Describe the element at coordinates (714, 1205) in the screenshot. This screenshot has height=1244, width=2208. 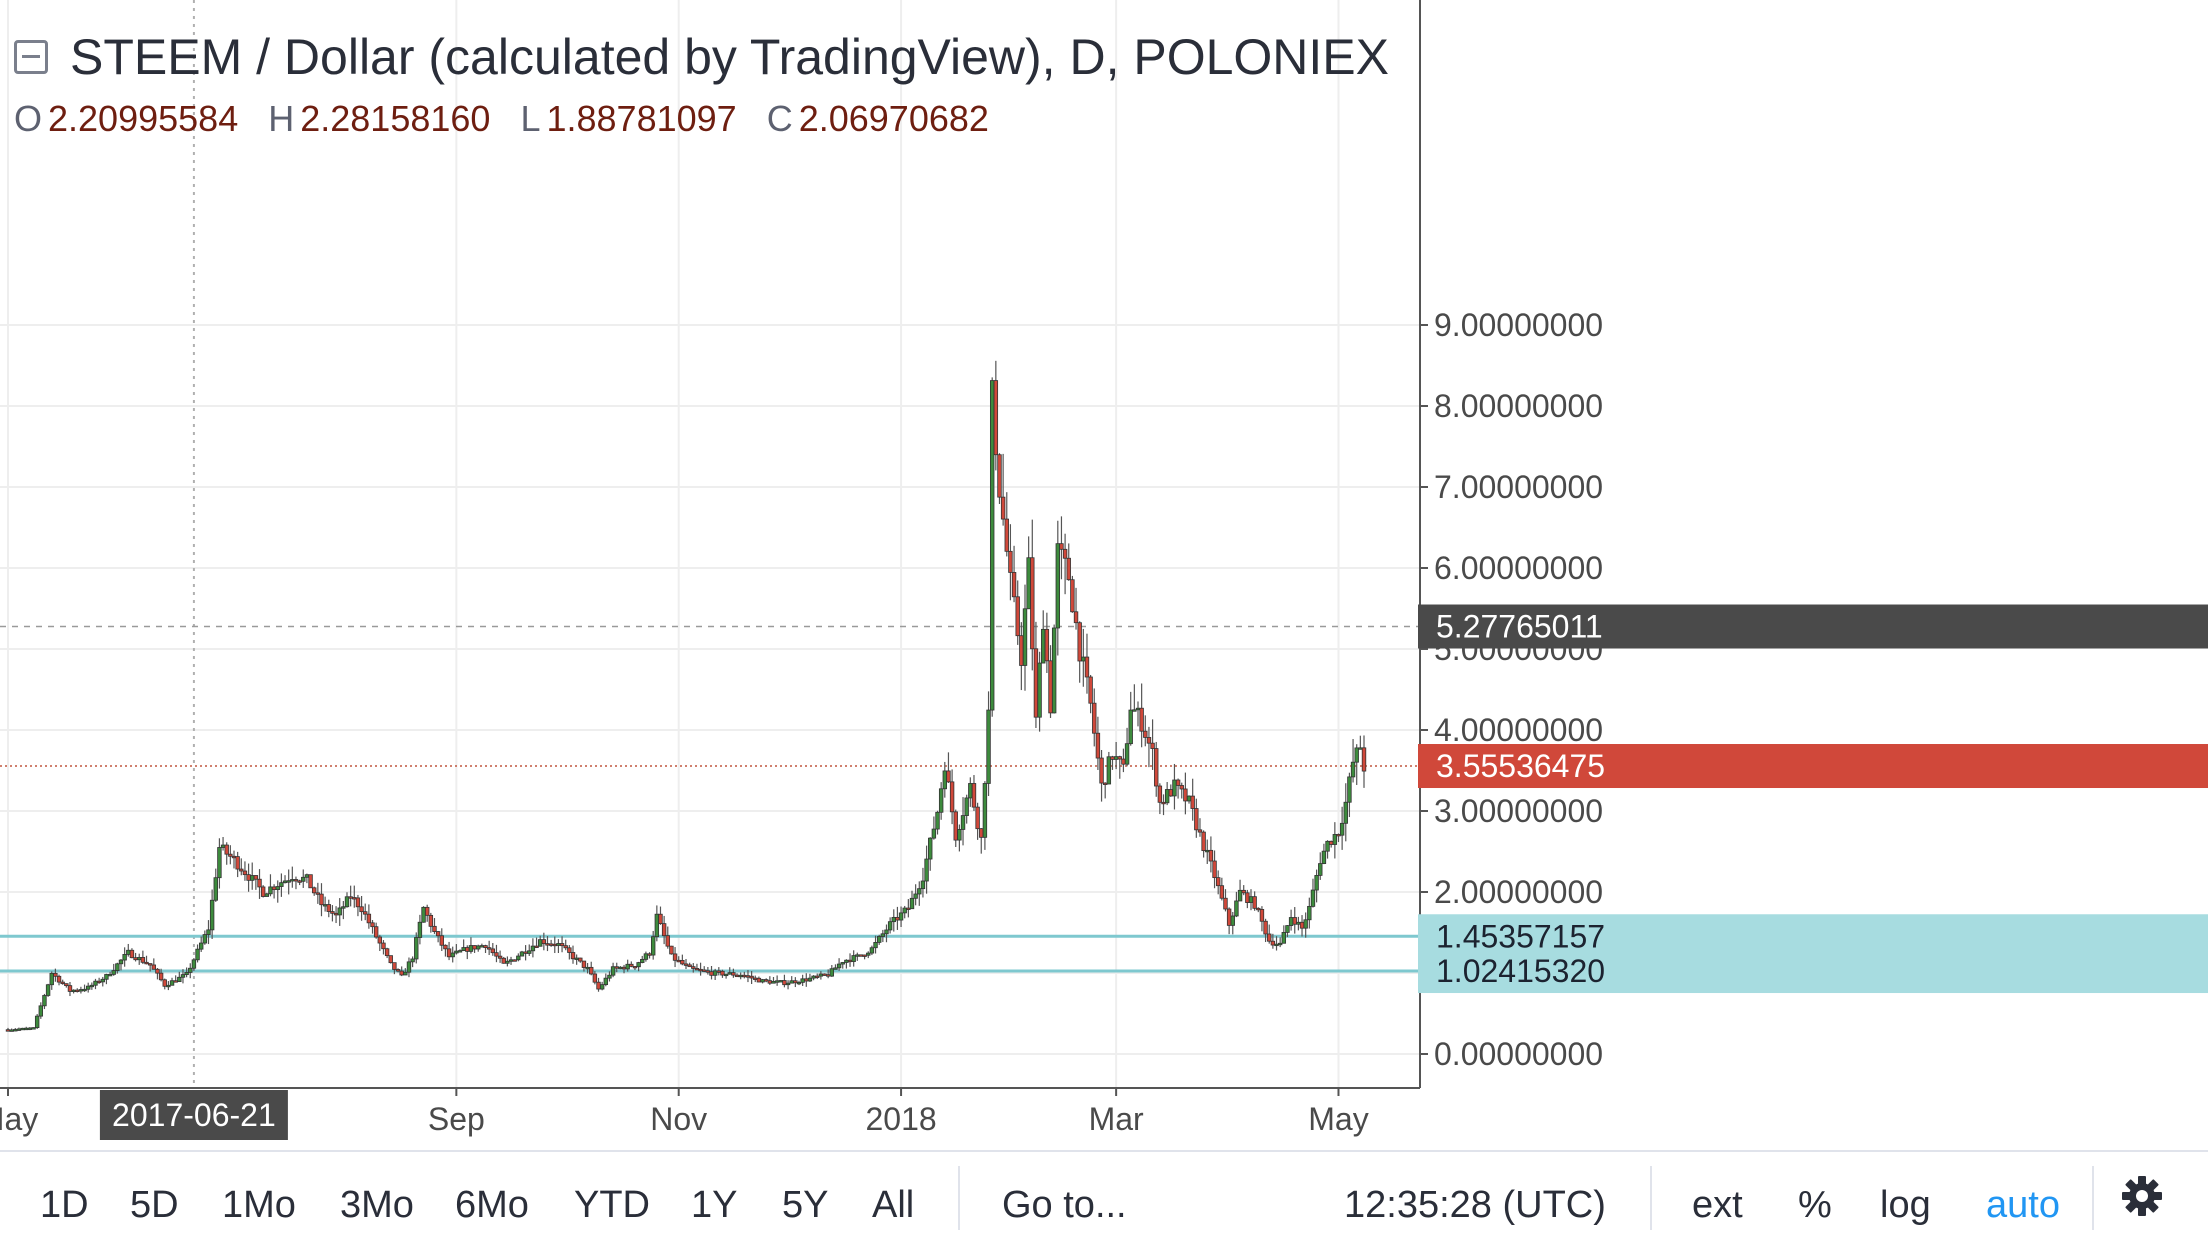
I see `range-1y-button: 1Y` at that location.